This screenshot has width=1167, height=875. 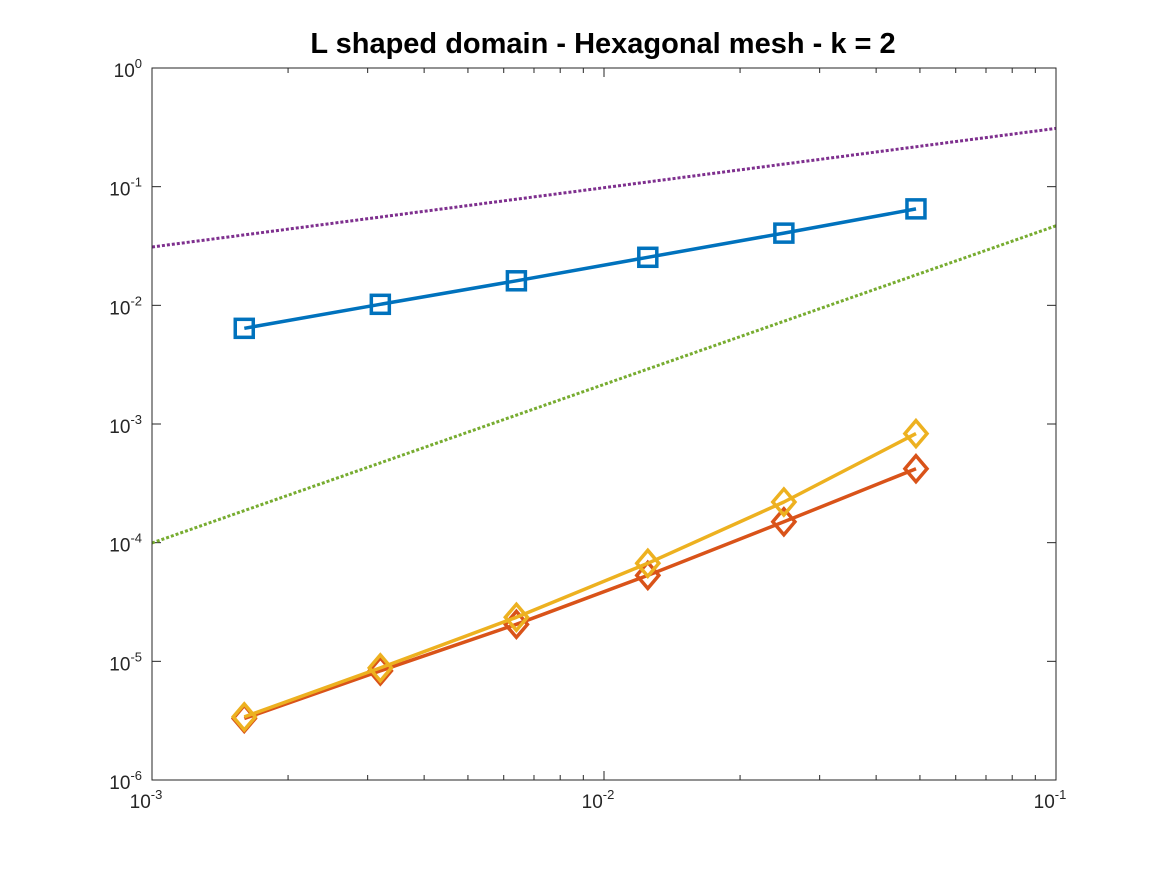 I want to click on y-tick-label: 10⁻⁵, so click(x=125, y=662).